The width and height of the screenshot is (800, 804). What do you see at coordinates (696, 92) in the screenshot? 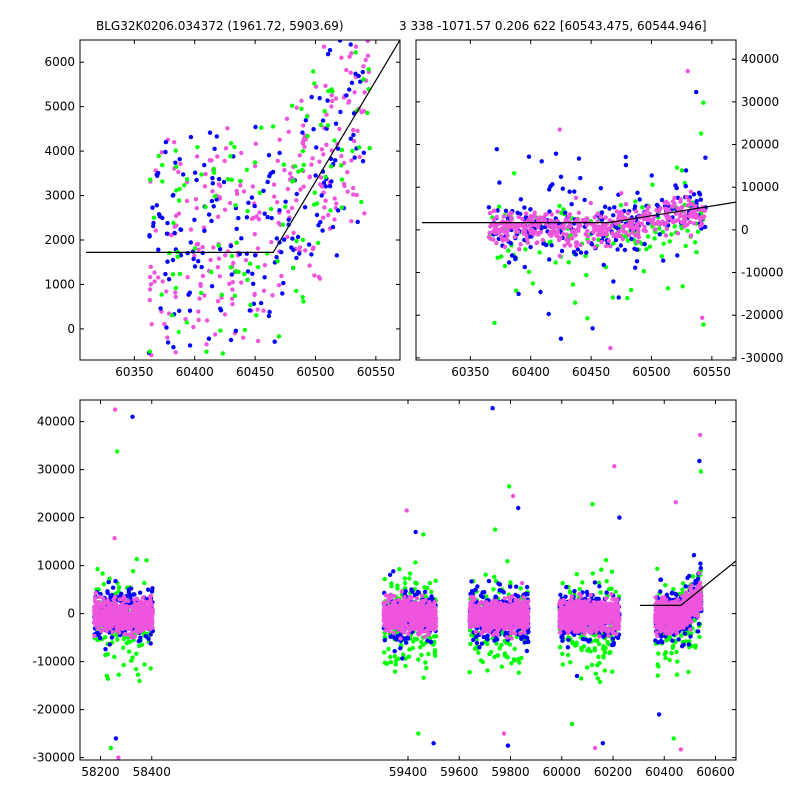
I see `data-point-outlier` at bounding box center [696, 92].